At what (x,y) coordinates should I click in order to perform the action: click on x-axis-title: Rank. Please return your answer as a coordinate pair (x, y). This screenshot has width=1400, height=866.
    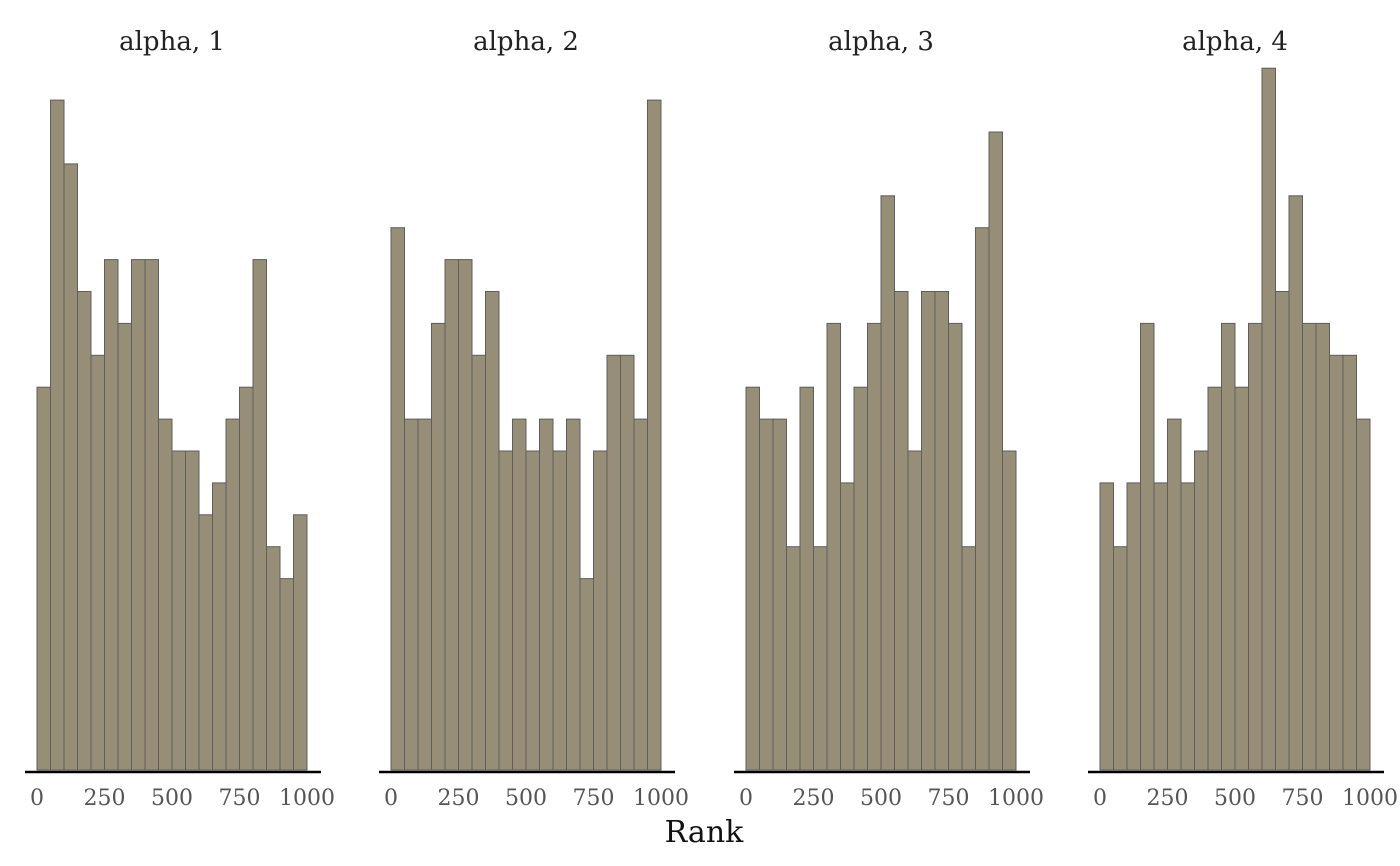
    Looking at the image, I should click on (704, 832).